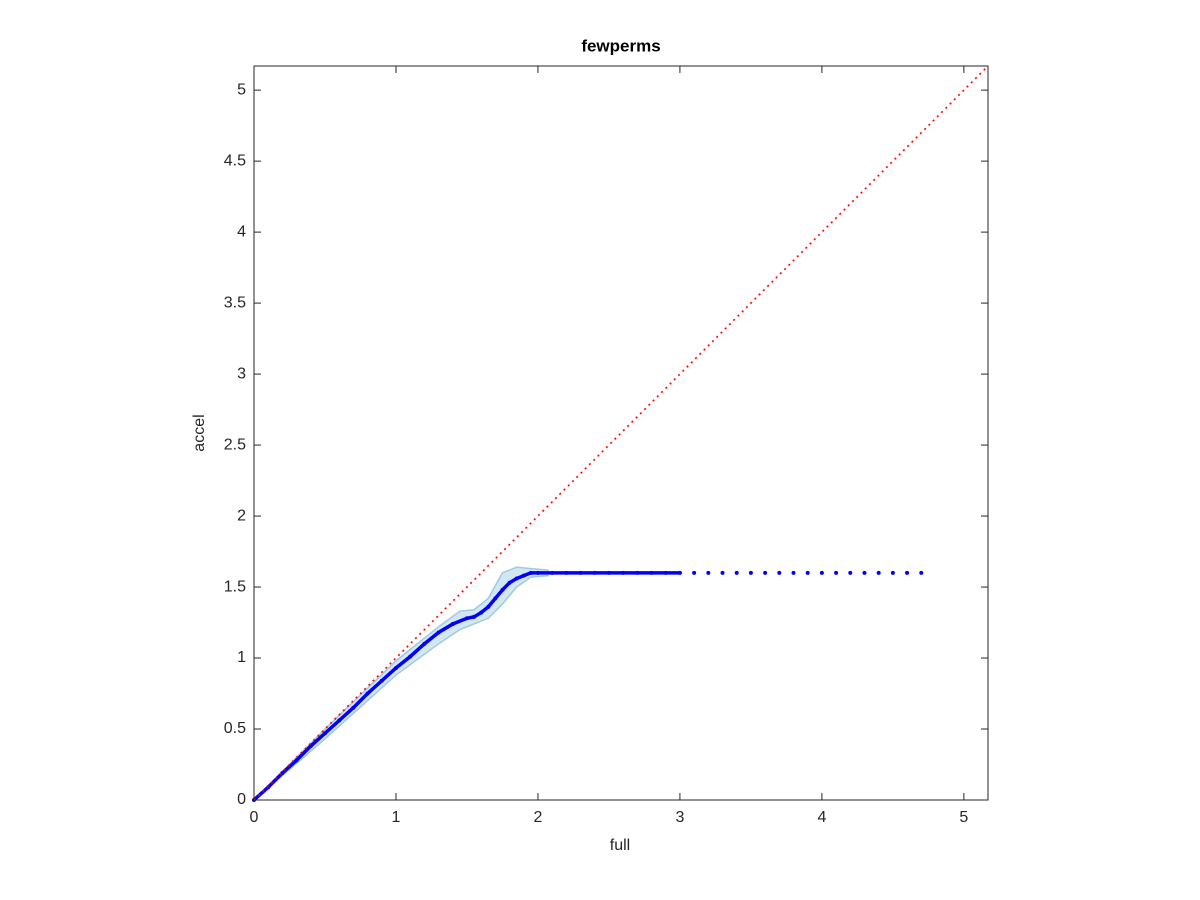  What do you see at coordinates (466, 686) in the screenshot?
I see `curve` at bounding box center [466, 686].